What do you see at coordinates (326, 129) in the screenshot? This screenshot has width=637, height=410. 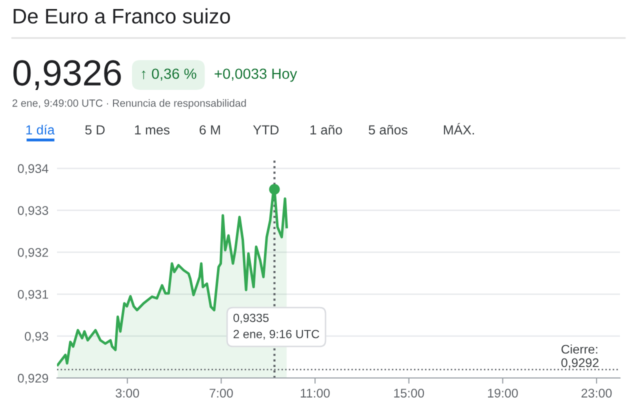 I see `text: 1 año` at bounding box center [326, 129].